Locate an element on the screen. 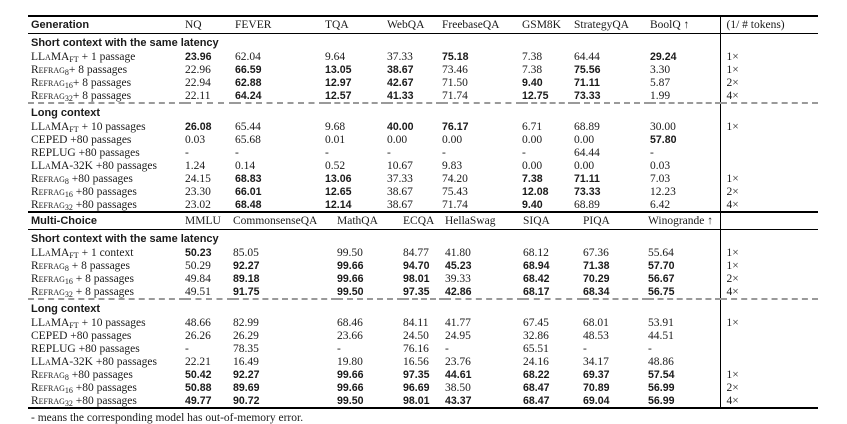  metric-value: 69.37 is located at coordinates (615, 374).